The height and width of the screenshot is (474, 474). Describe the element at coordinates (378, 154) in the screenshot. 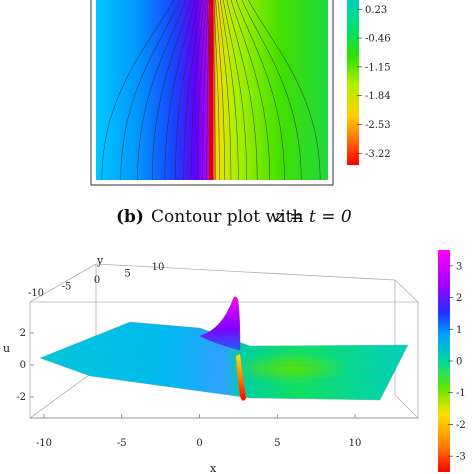

I see `colorbar-tick-label: -3.22` at that location.